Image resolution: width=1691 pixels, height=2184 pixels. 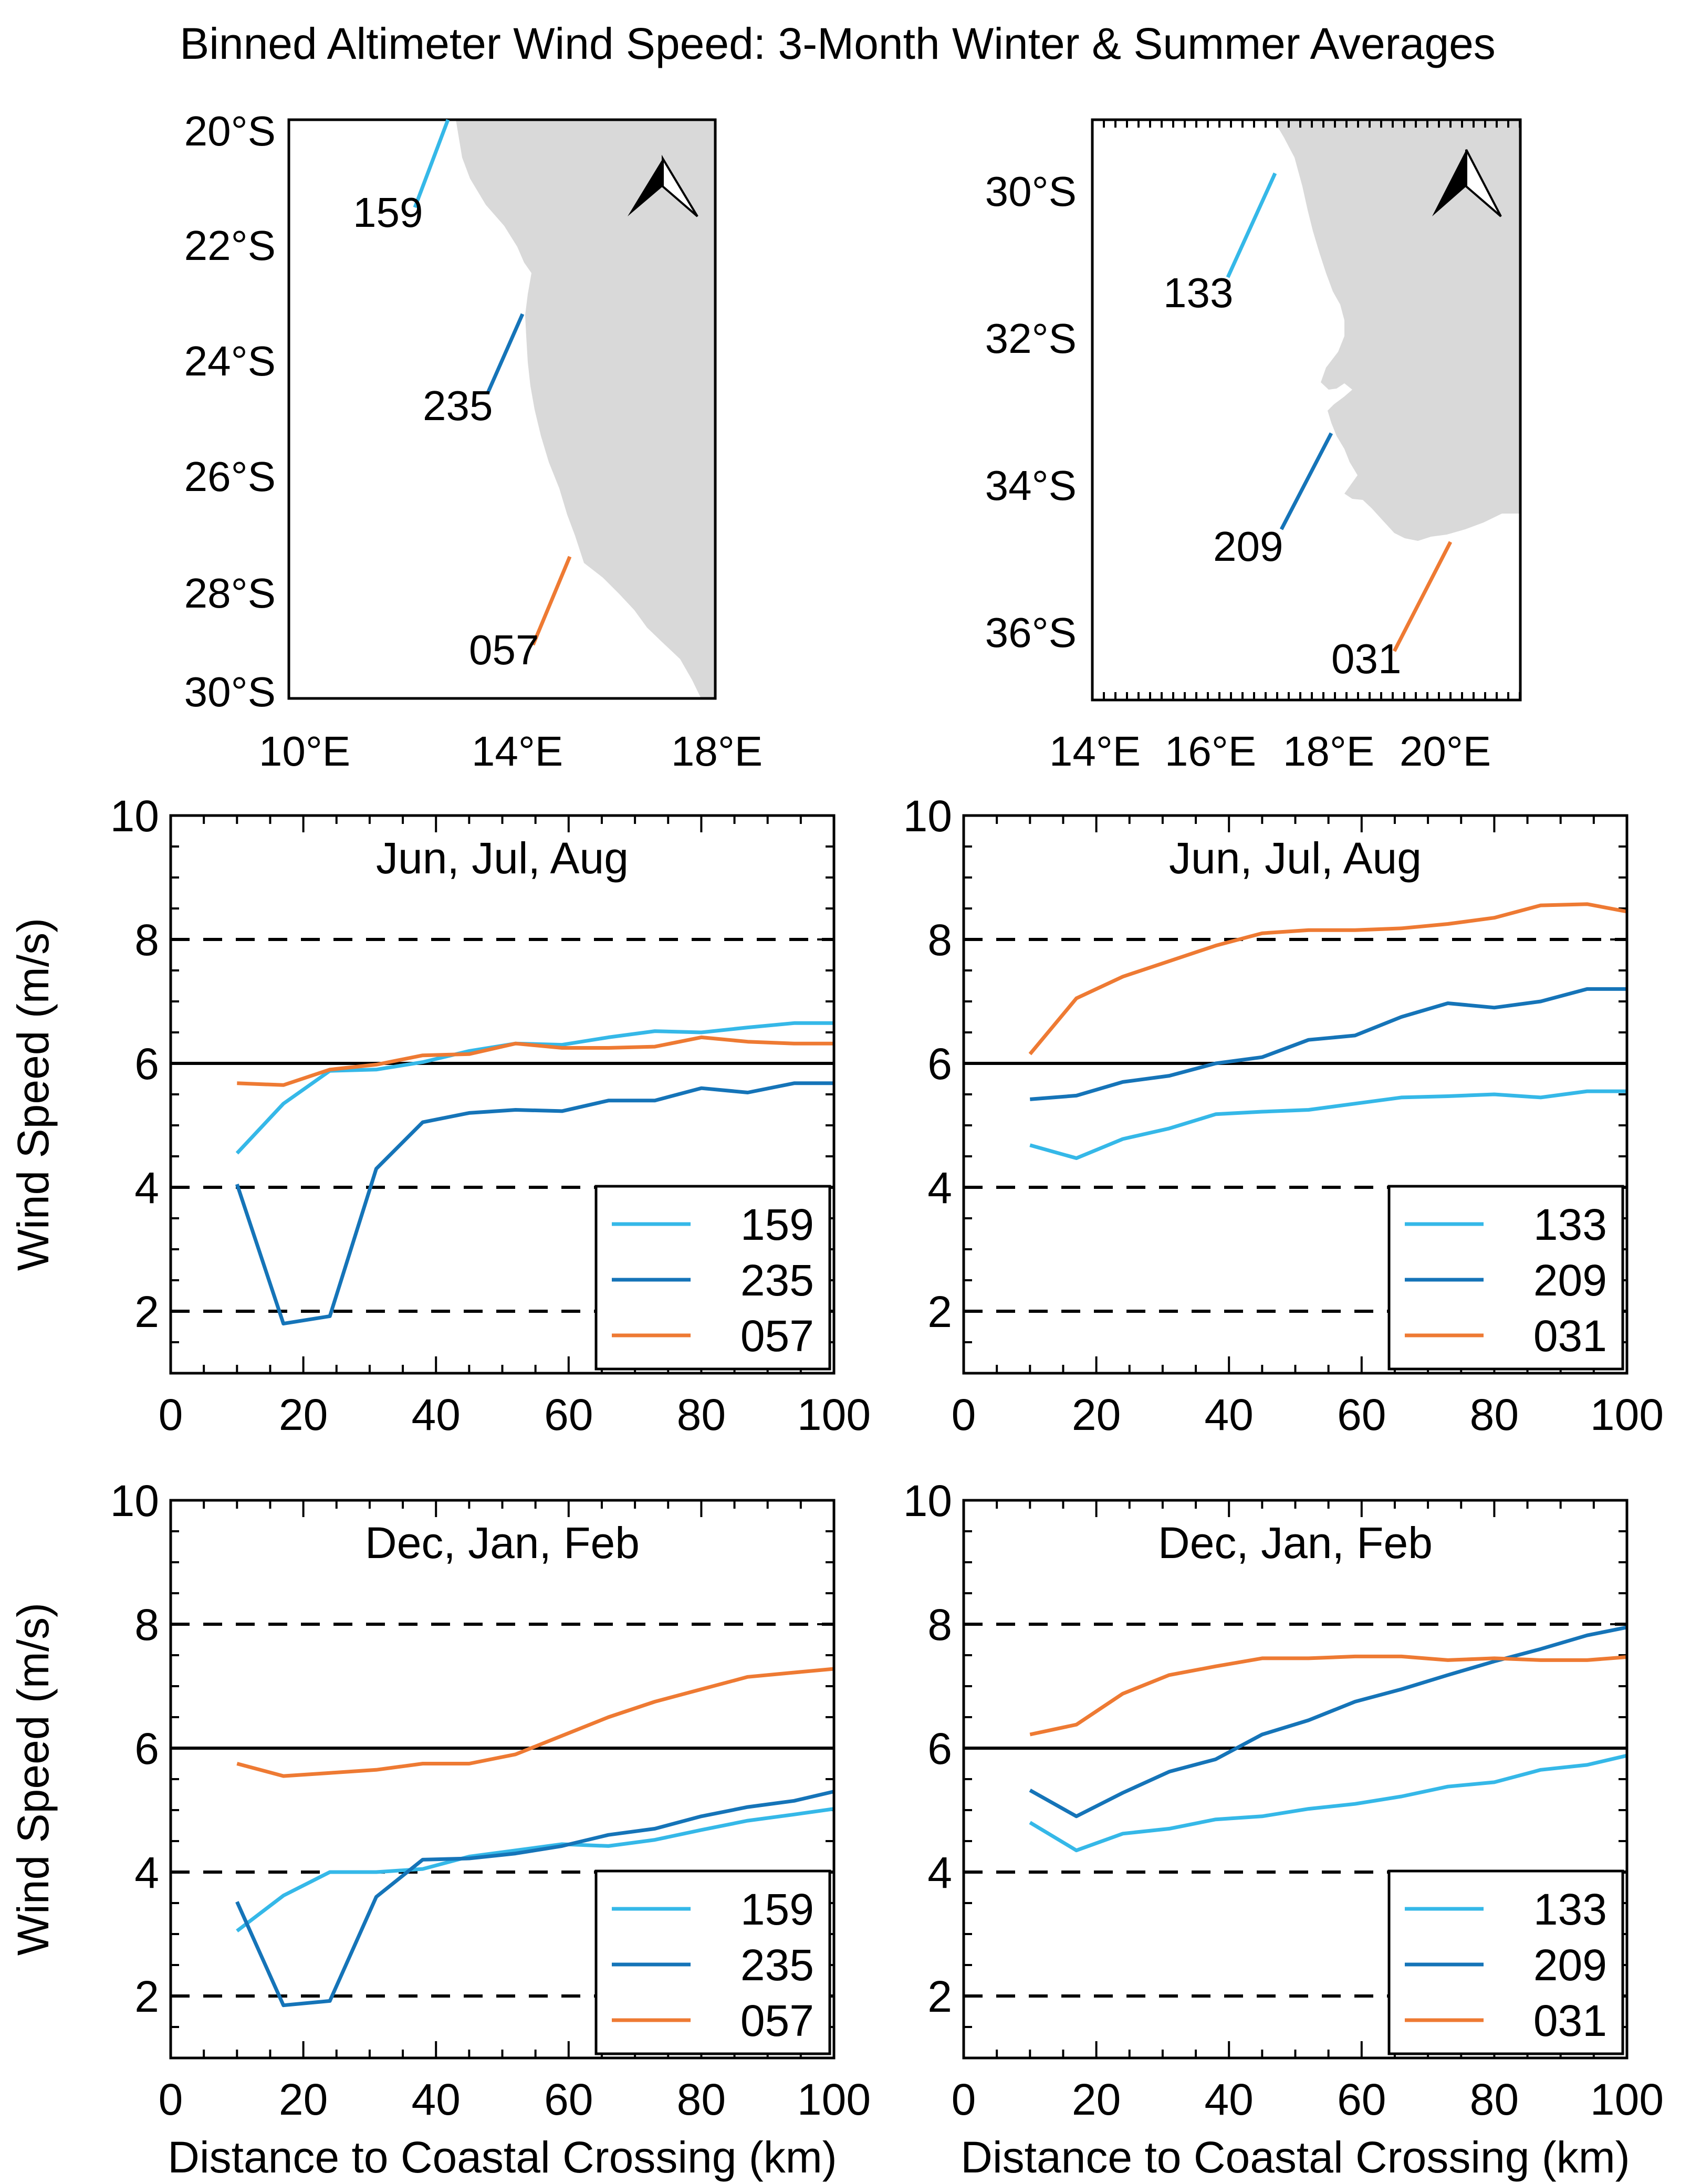 I want to click on map1-lat-20: 20°S, so click(x=230, y=131).